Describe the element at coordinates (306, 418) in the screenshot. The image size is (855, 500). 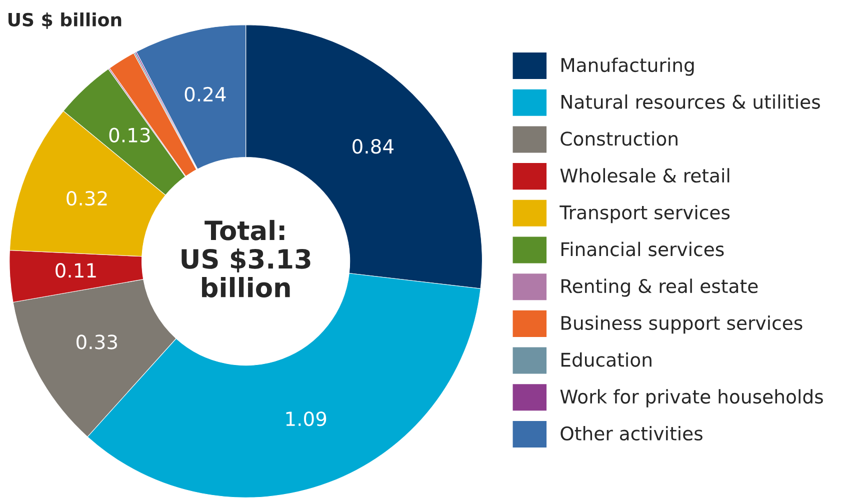
I see `data-label: 1.09` at that location.